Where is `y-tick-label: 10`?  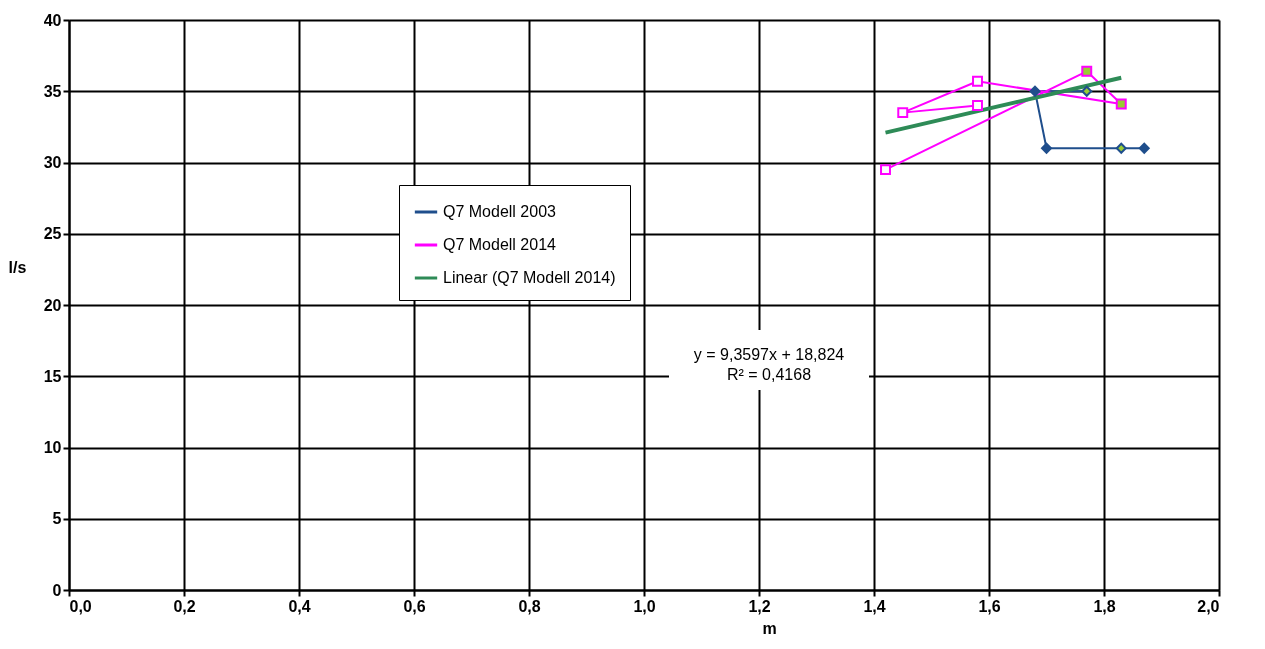
y-tick-label: 10 is located at coordinates (52, 447).